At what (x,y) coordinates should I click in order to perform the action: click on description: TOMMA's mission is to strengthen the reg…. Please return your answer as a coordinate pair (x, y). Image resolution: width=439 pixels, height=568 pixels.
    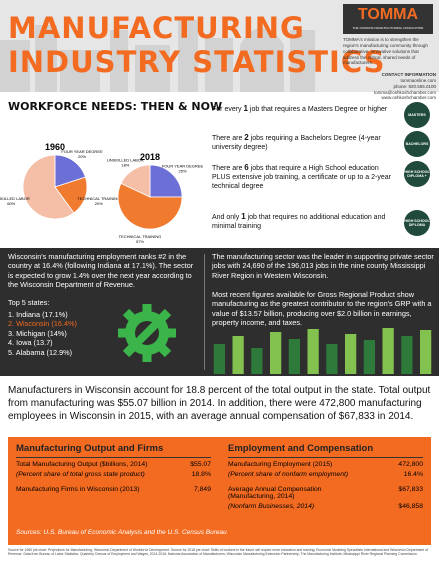
    Looking at the image, I should click on (385, 51).